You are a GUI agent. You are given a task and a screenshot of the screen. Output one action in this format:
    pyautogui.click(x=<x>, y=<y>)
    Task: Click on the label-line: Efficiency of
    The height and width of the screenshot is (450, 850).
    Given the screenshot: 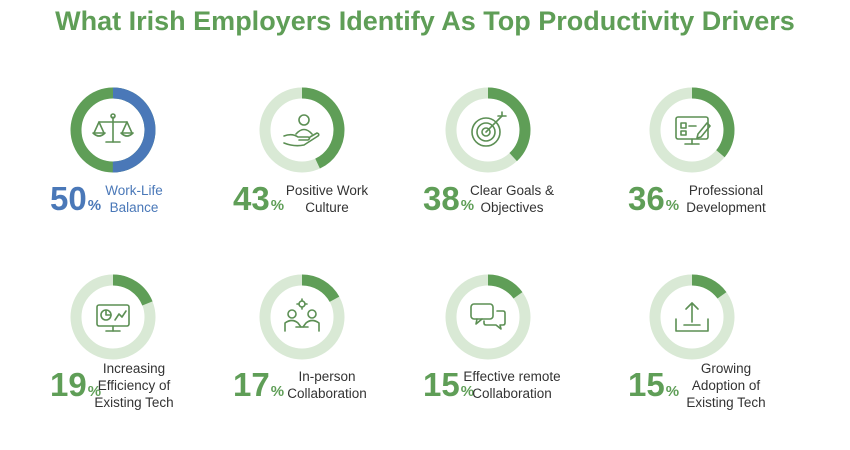 What is the action you would take?
    pyautogui.click(x=134, y=385)
    